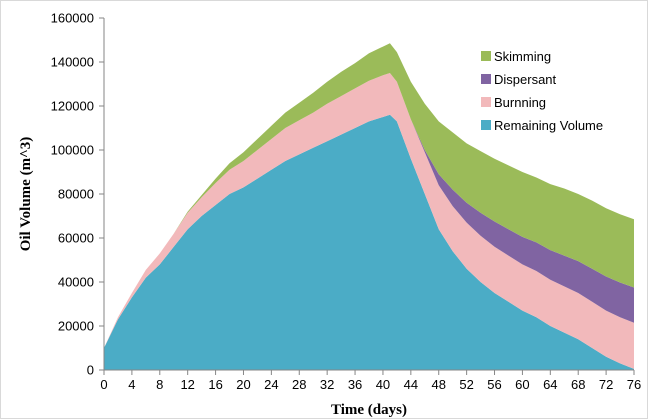 This screenshot has width=649, height=420. I want to click on x-tick-label: 76, so click(634, 384).